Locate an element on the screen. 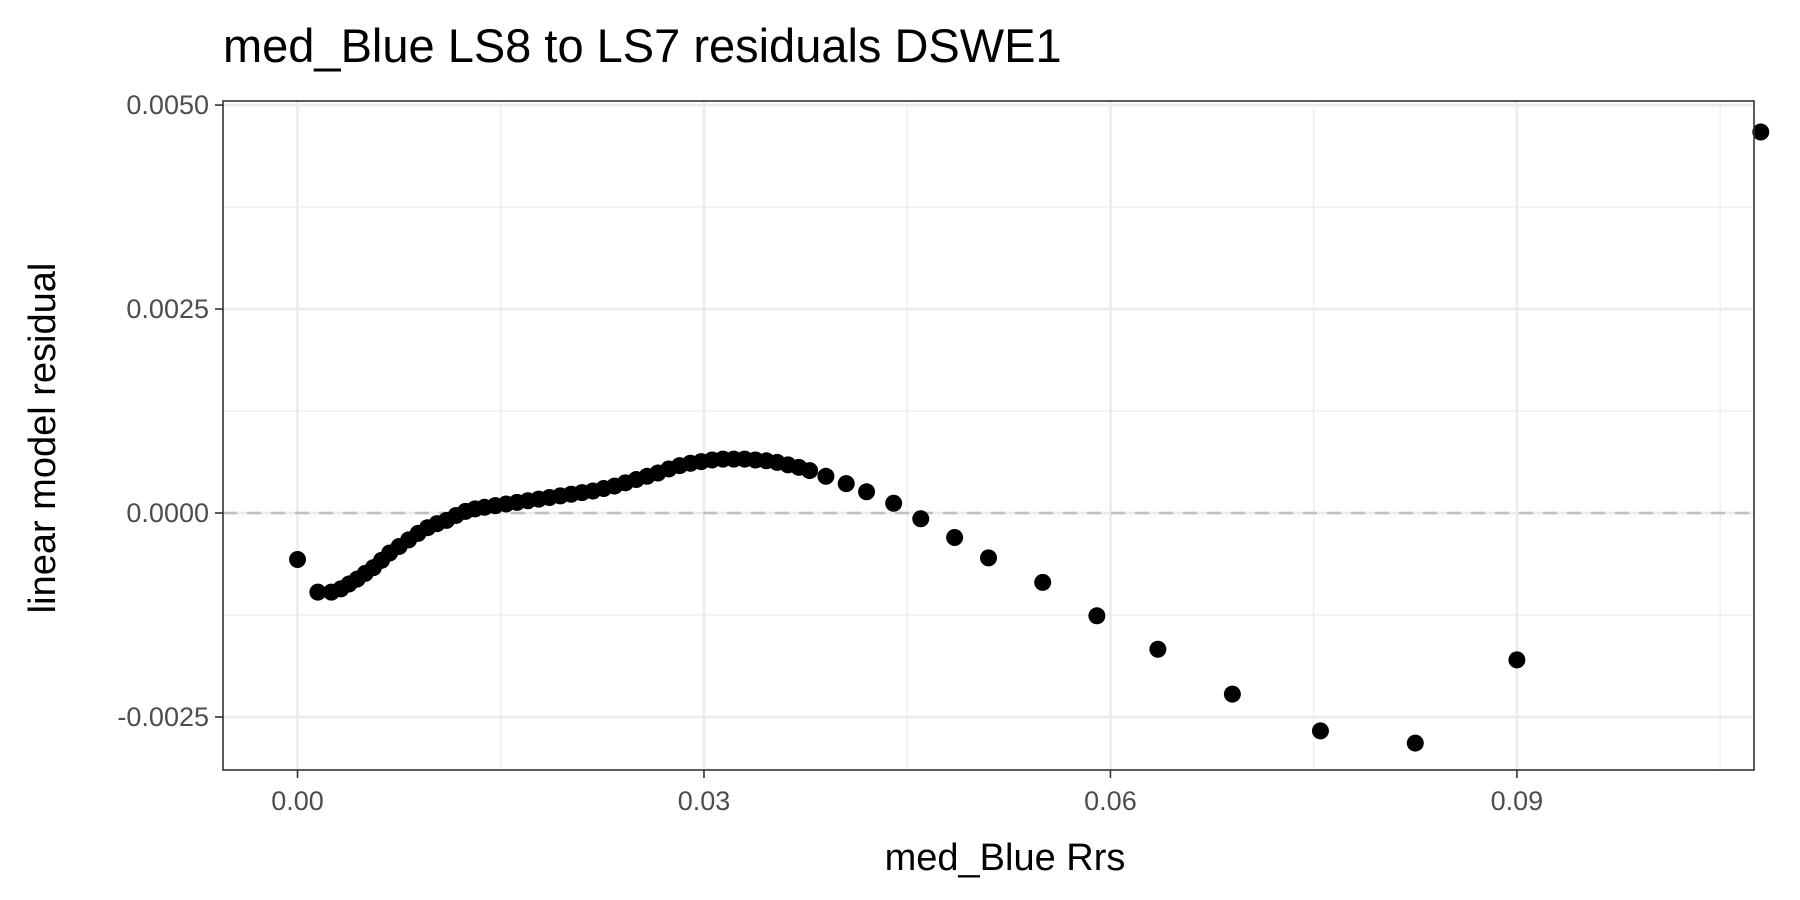 The width and height of the screenshot is (1800, 900). x-axis: 0.00 0.03 0.06 0.09 is located at coordinates (907, 793).